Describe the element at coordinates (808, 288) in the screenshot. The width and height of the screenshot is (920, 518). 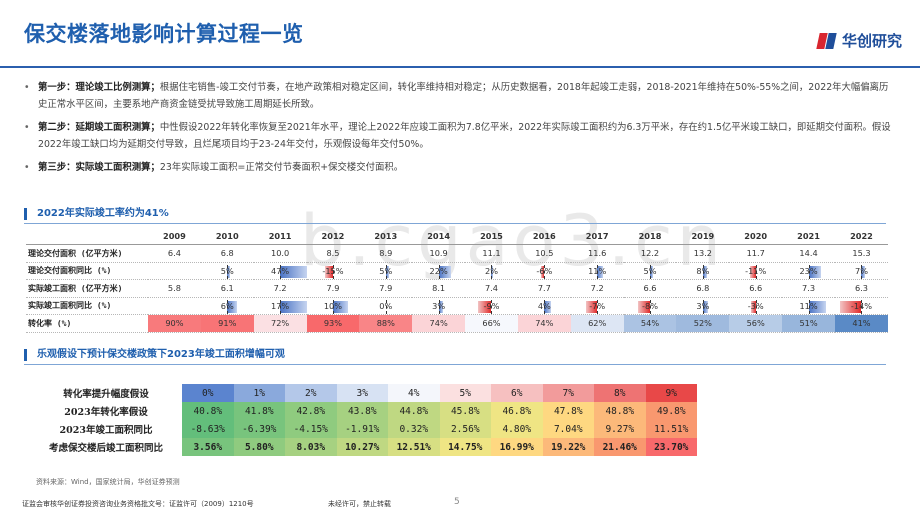
I see `value-cell: 7.3` at that location.